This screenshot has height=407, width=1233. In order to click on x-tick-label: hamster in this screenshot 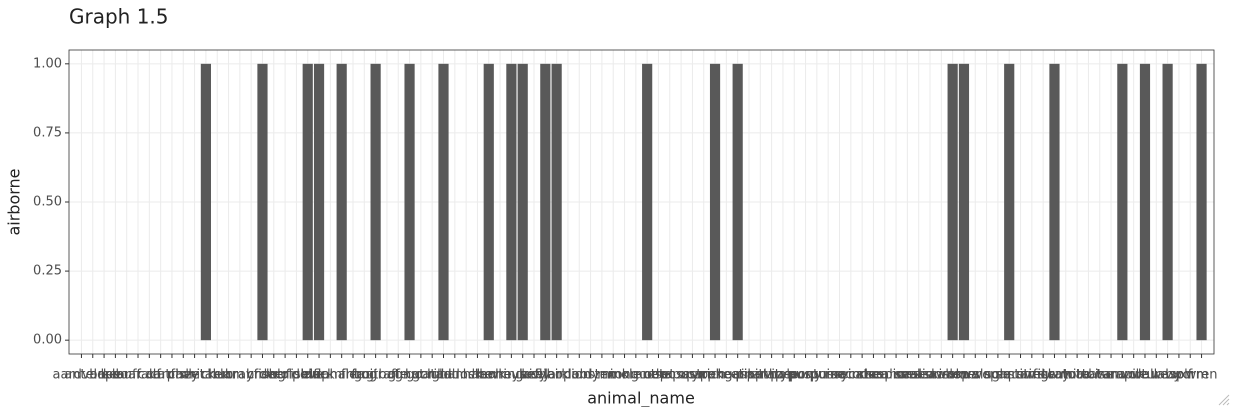, I will do `click(466, 375)`.